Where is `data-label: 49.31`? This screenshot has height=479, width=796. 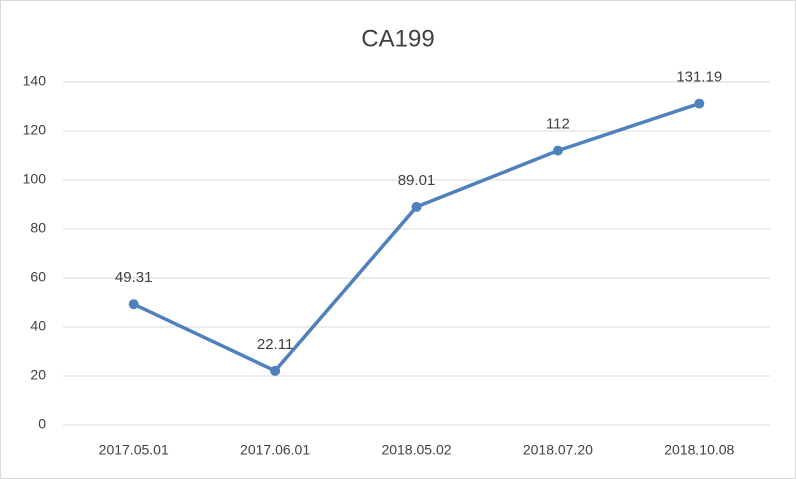 data-label: 49.31 is located at coordinates (134, 277).